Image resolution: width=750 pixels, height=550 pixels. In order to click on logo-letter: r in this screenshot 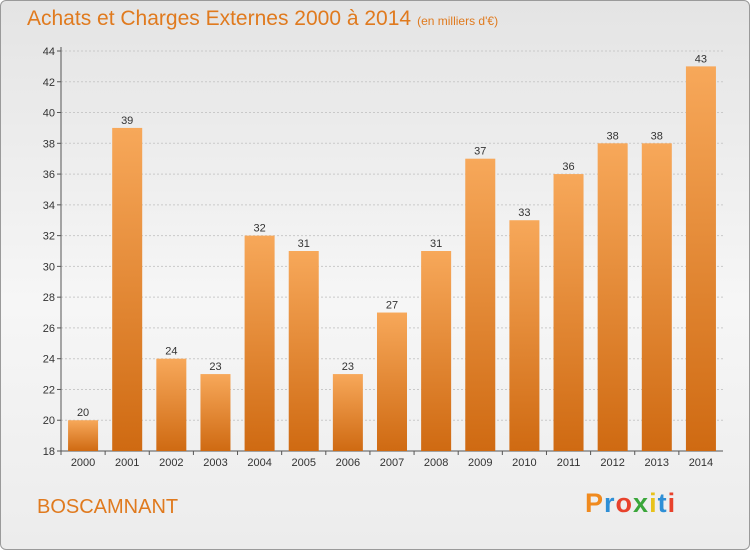, I will do `click(610, 503)`.